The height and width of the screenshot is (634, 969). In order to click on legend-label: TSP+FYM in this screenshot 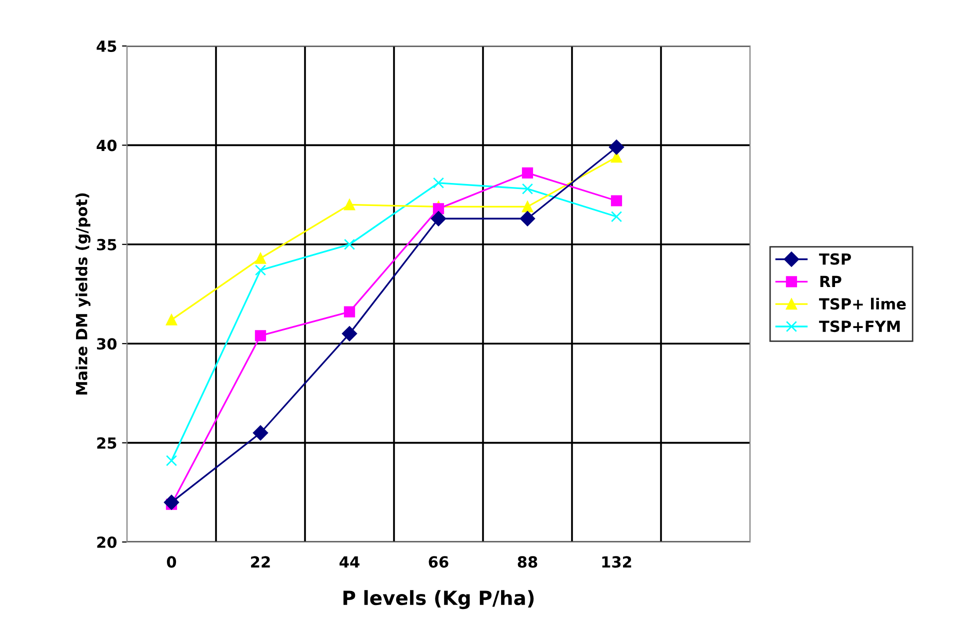, I will do `click(859, 326)`.